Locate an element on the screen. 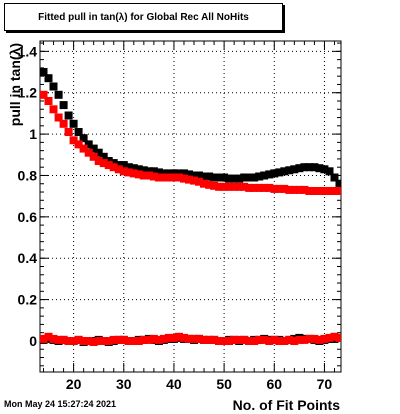 The height and width of the screenshot is (414, 400). x-tick-label: 20 is located at coordinates (74, 384).